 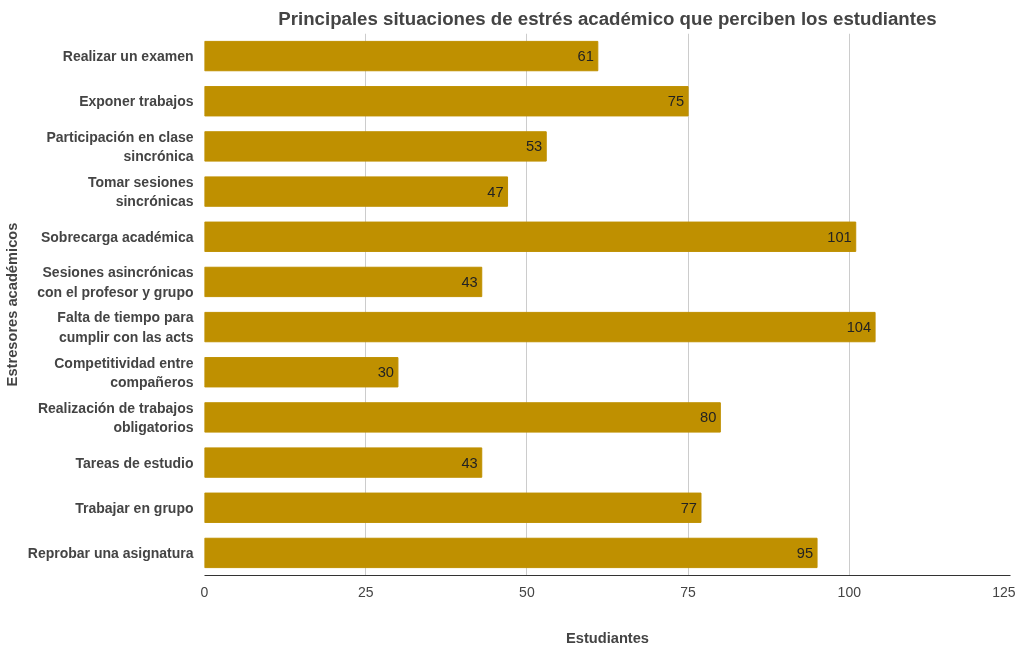 I want to click on data-label: 101, so click(x=839, y=236).